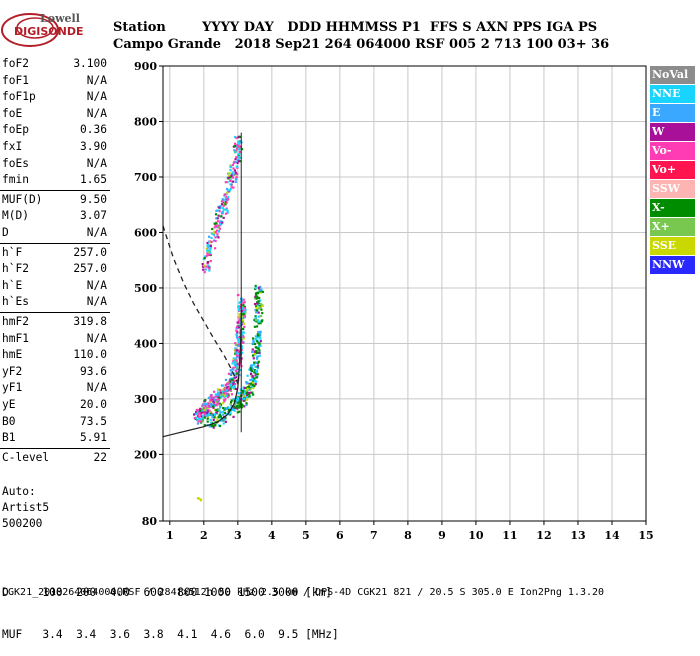 The height and width of the screenshot is (656, 700). What do you see at coordinates (93, 371) in the screenshot?
I see `param-value: 93.6` at bounding box center [93, 371].